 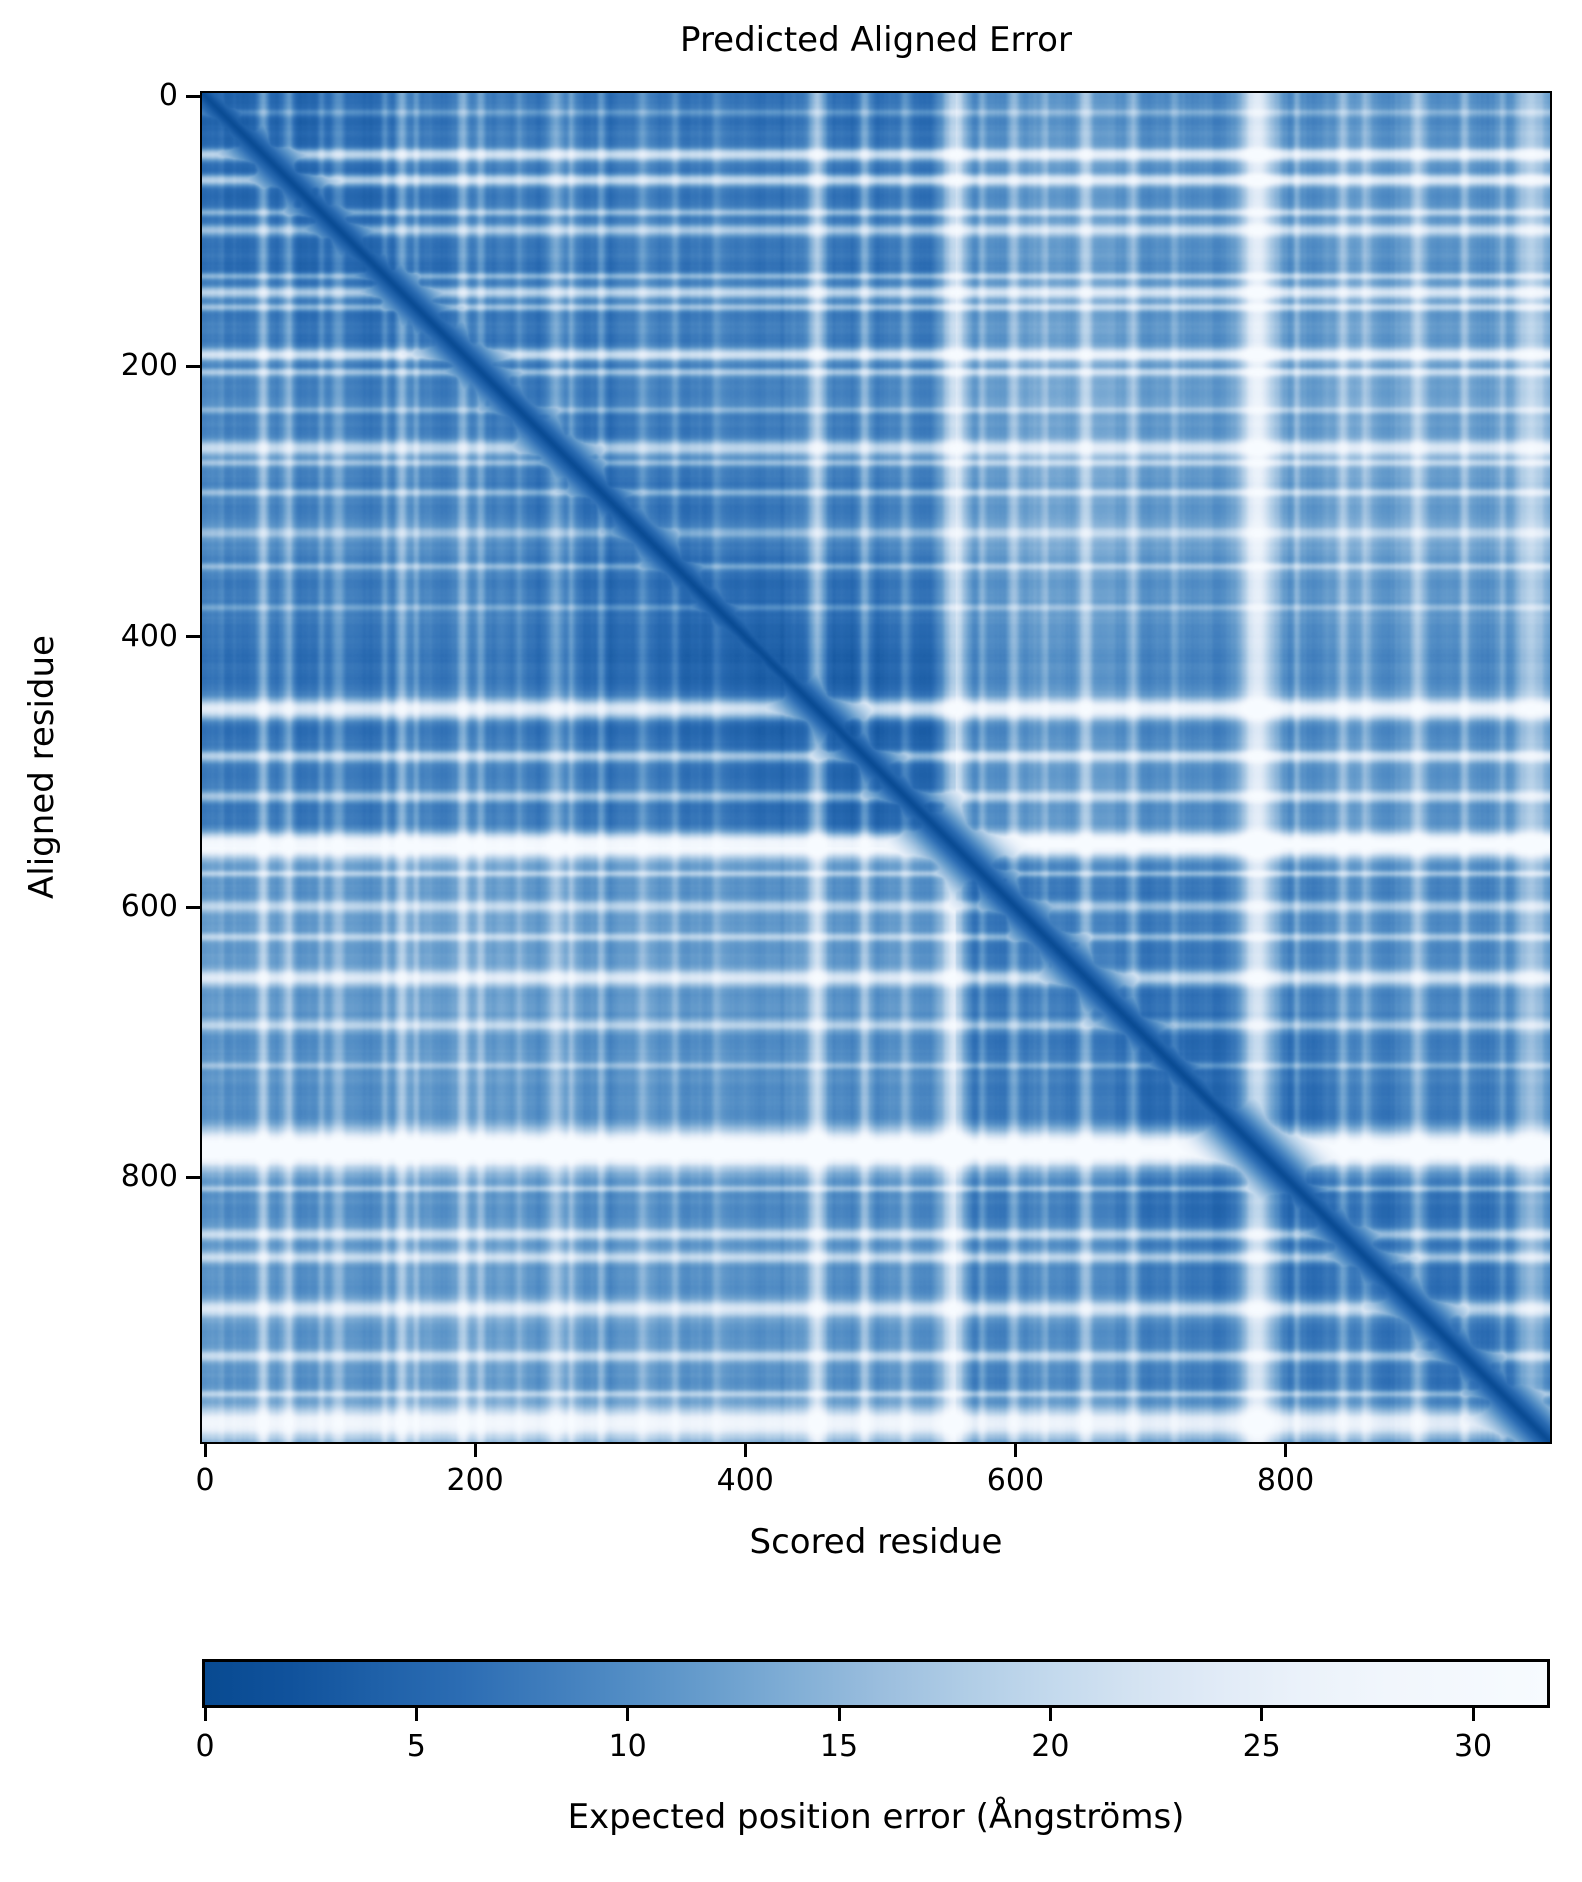 I want to click on y-tick-0-mark, so click(x=193, y=96).